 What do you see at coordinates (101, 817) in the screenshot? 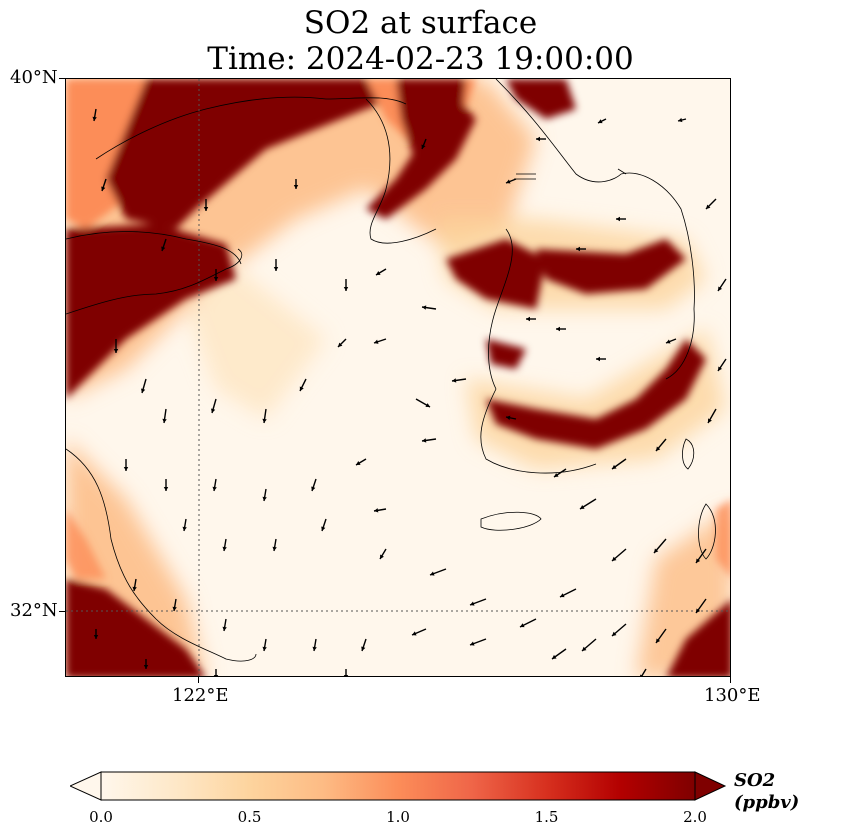
I see `colorbar-tick-label: 0.0` at bounding box center [101, 817].